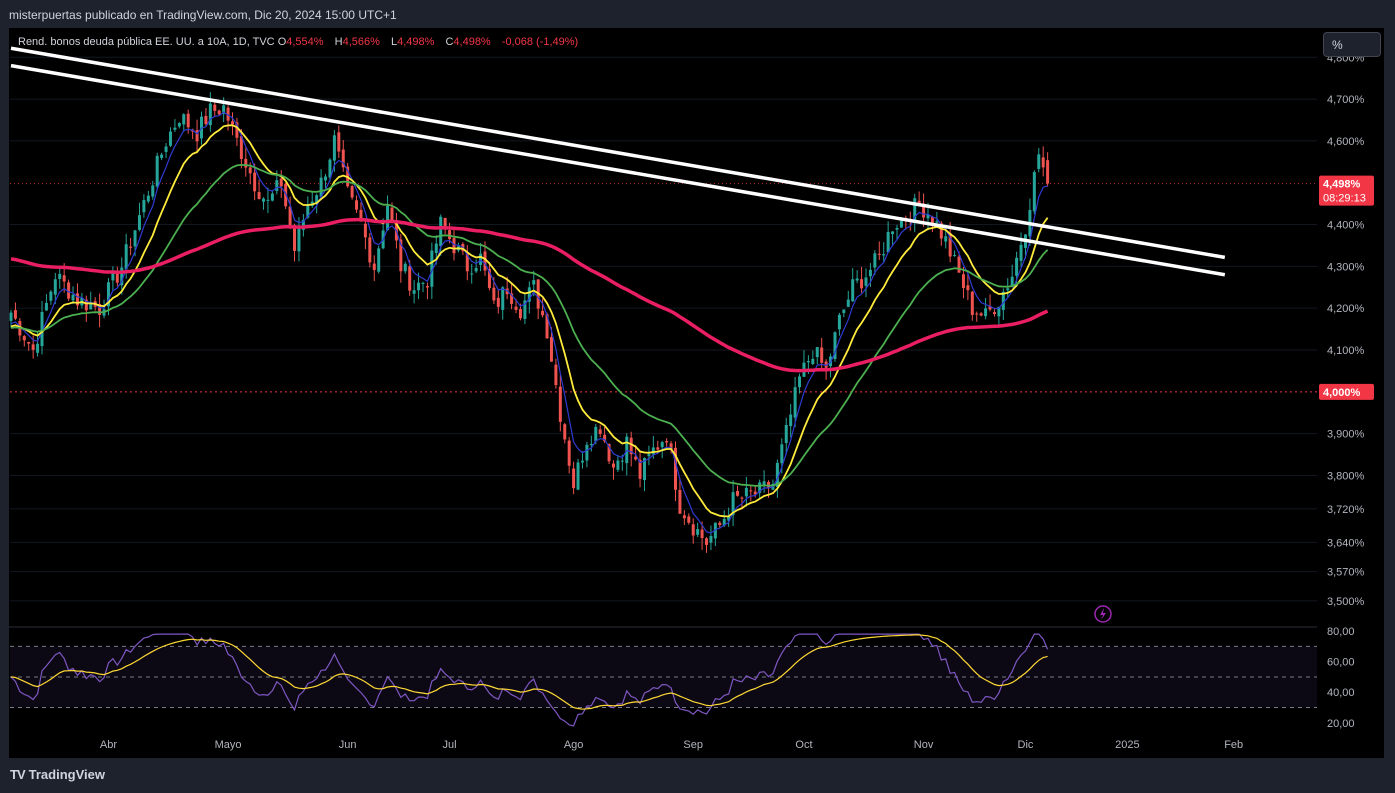 The image size is (1395, 793). I want to click on rsi-line, so click(529, 680).